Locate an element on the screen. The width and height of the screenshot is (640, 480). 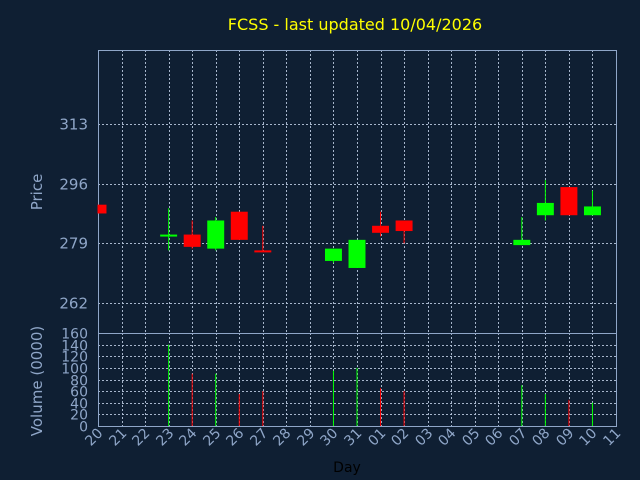
day-tick-label: 05 is located at coordinates (471, 438).